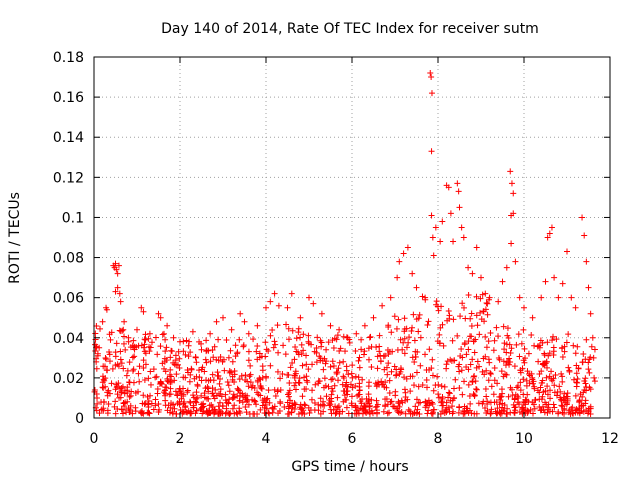  Describe the element at coordinates (94, 439) in the screenshot. I see `x-tick-label: 0` at that location.